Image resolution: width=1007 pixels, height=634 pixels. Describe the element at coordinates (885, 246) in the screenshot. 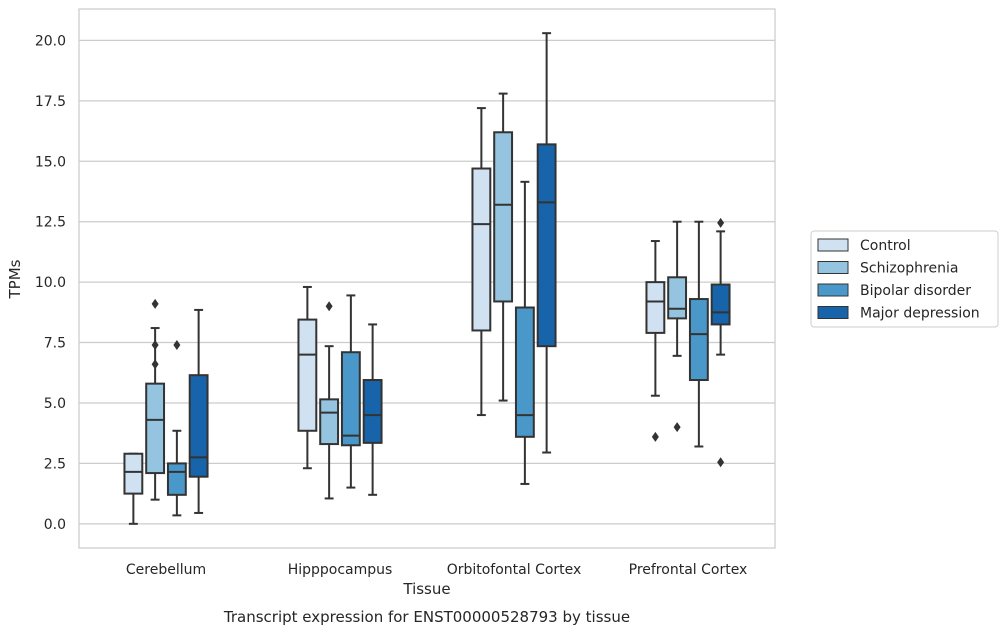

I see `legend-label: Control` at that location.